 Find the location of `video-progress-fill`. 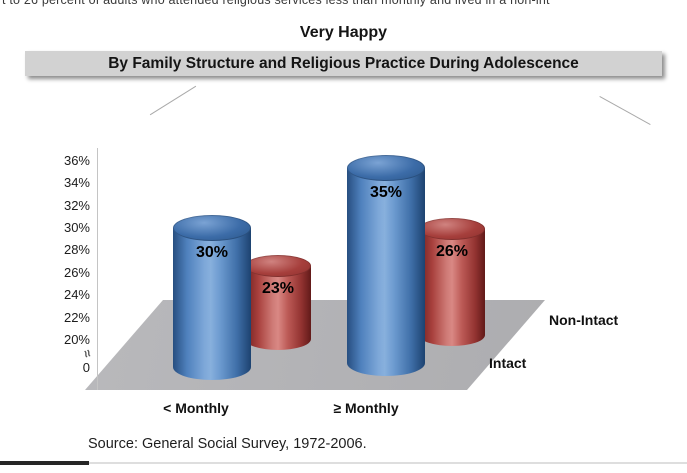

video-progress-fill is located at coordinates (45, 463).